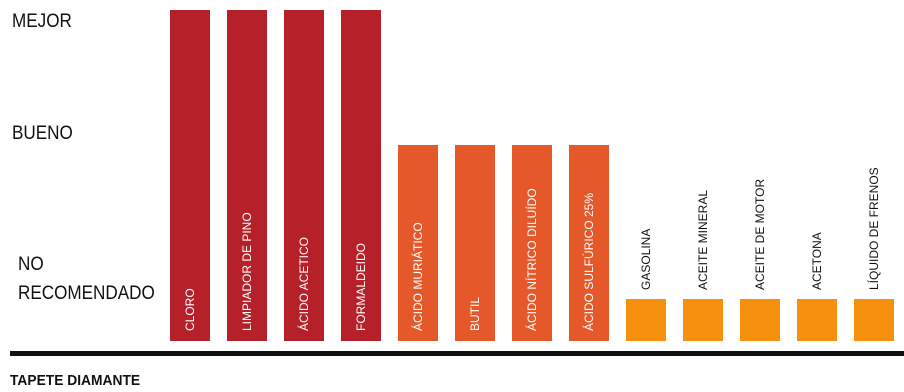  What do you see at coordinates (417, 276) in the screenshot?
I see `category-label-acido-muriatico: ÁCIDO MURIÁTICO` at bounding box center [417, 276].